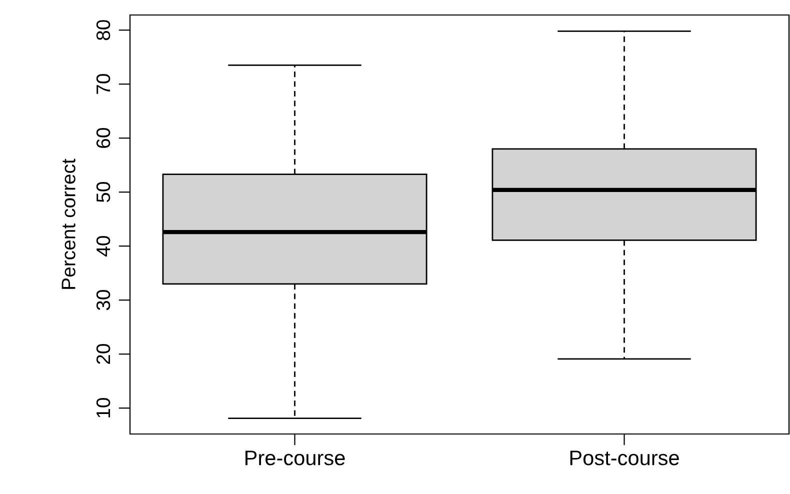 Image resolution: width=790 pixels, height=494 pixels. What do you see at coordinates (103, 300) in the screenshot?
I see `y-tick-label: 30` at bounding box center [103, 300].